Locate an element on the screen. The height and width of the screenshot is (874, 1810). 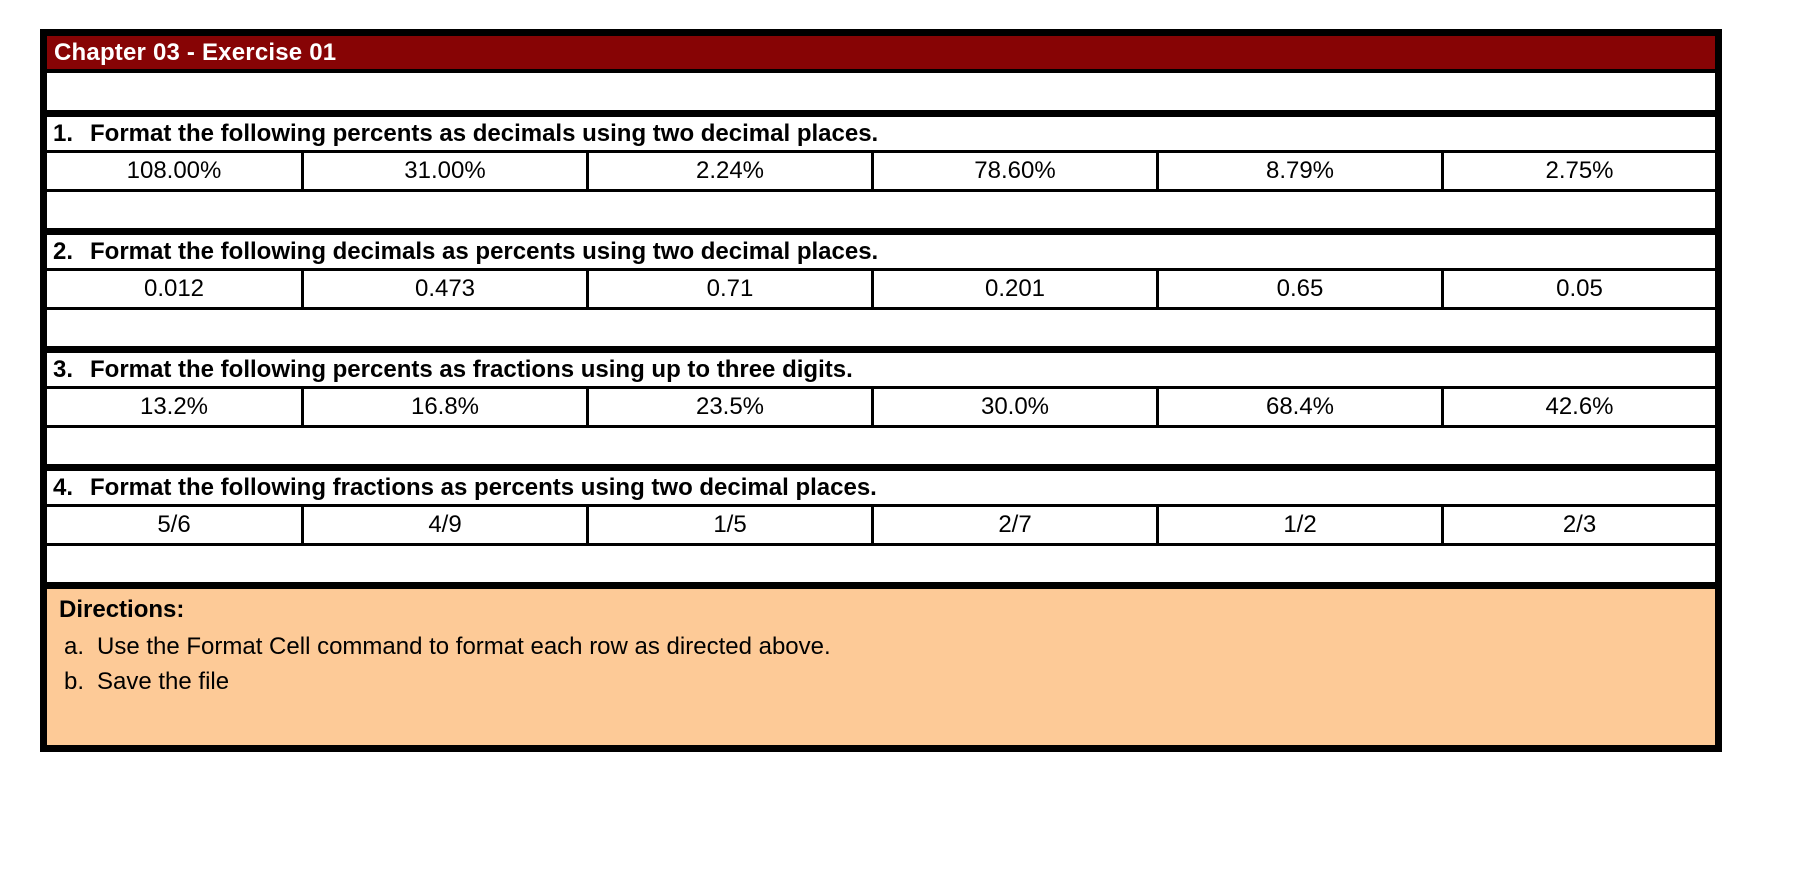
value-cell: 0.05 is located at coordinates (1579, 288).